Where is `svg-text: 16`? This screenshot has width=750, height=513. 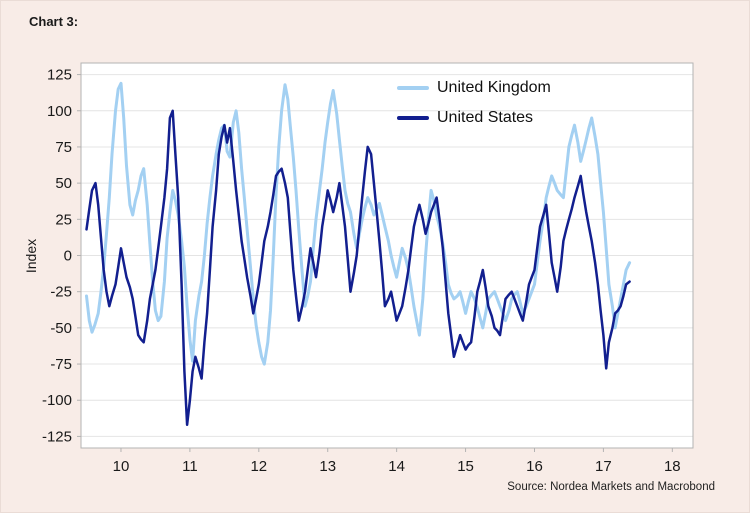 svg-text: 16 is located at coordinates (534, 466).